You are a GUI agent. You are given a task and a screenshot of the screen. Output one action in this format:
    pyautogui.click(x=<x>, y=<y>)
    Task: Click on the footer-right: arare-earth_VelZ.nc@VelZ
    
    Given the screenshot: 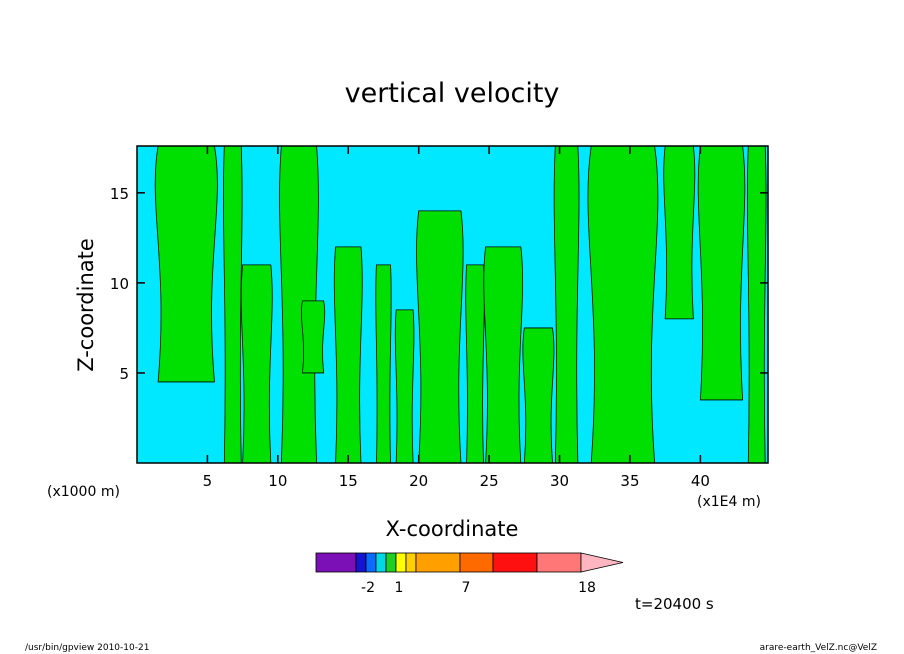 What is the action you would take?
    pyautogui.click(x=818, y=648)
    